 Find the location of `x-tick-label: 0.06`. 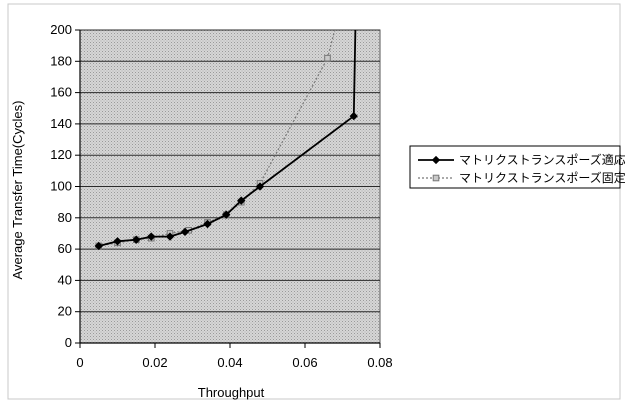

x-tick-label: 0.06 is located at coordinates (304, 362).